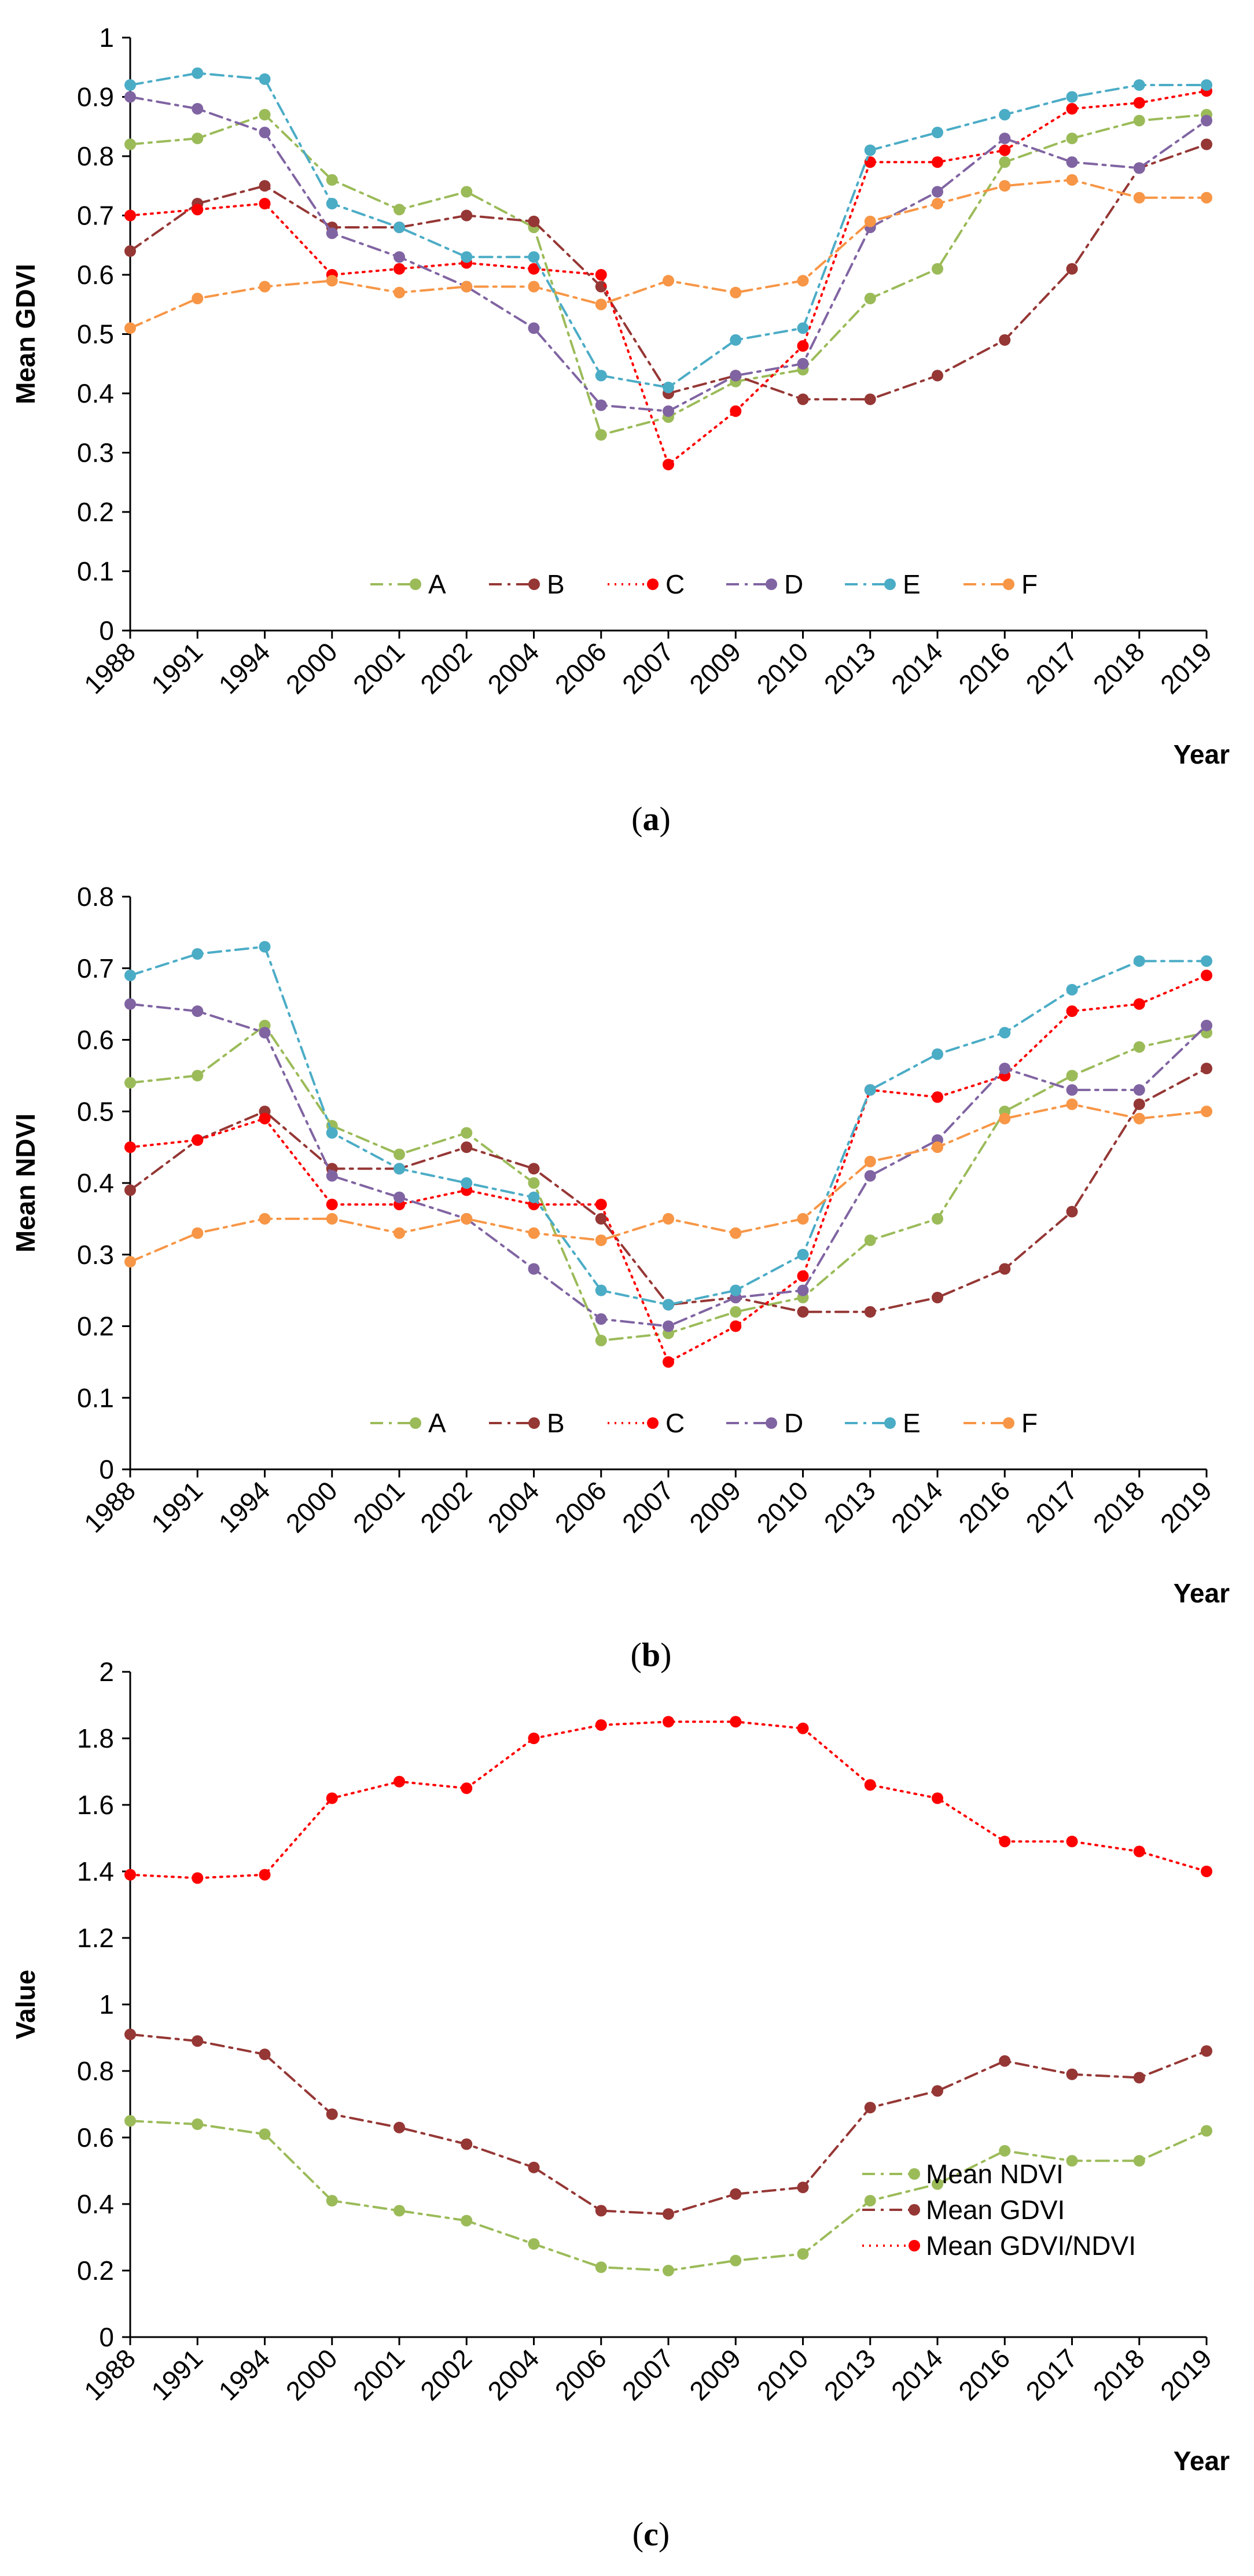  I want to click on x-tick-label: 2006, so click(580, 2374).